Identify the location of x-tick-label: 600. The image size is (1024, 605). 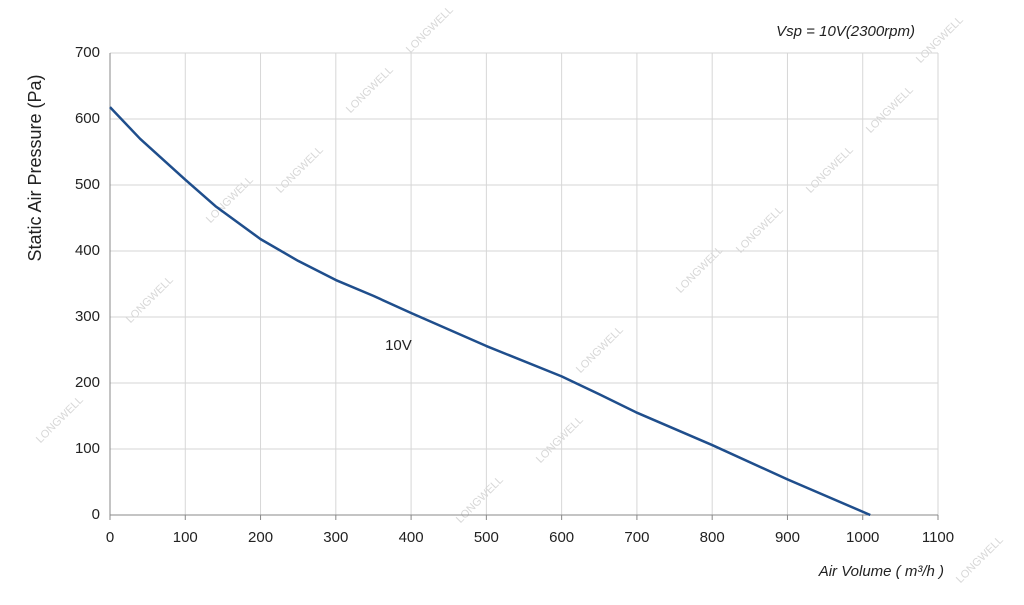
(561, 537).